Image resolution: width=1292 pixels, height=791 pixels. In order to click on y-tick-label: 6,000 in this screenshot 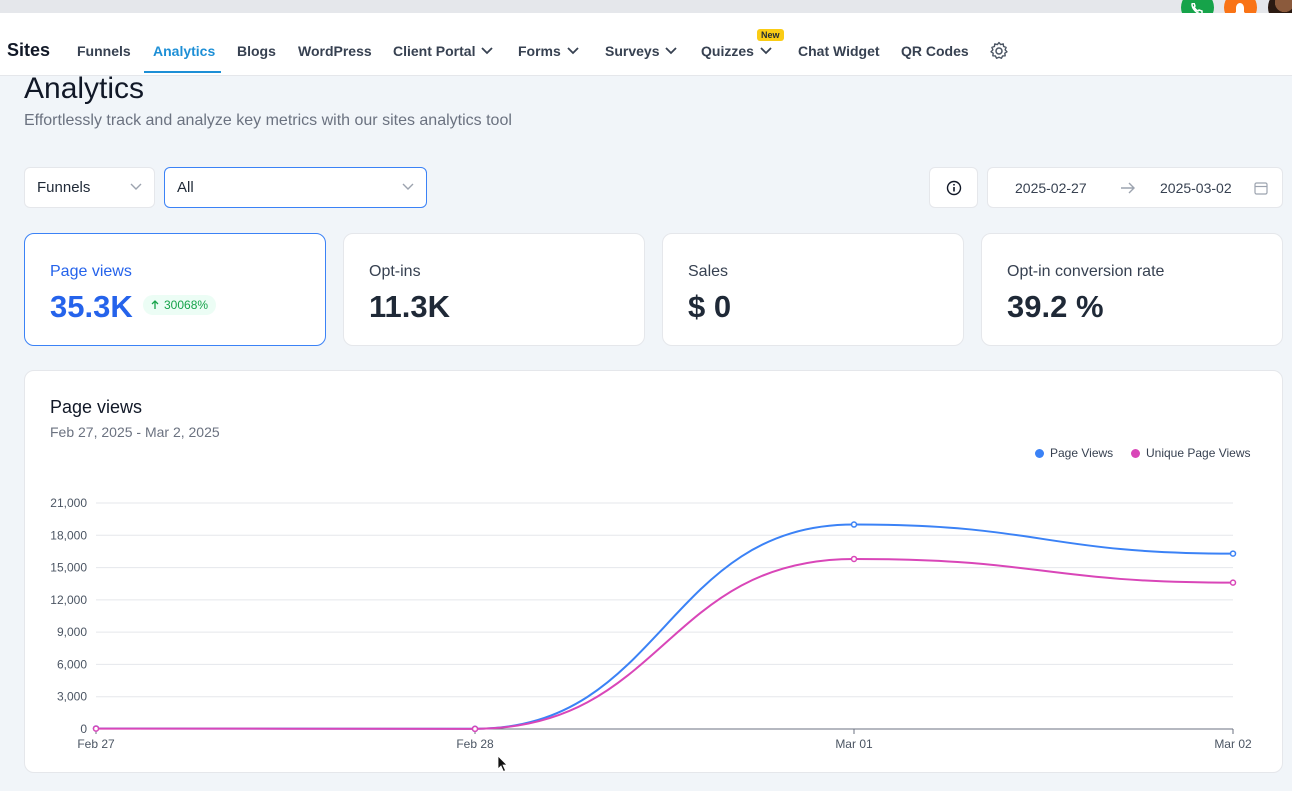, I will do `click(72, 664)`.